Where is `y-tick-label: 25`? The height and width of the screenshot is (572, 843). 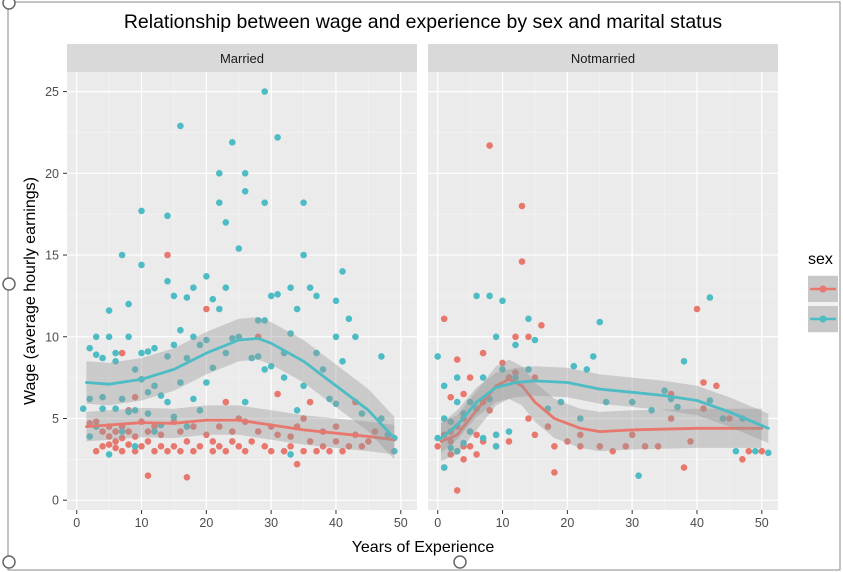 y-tick-label: 25 is located at coordinates (52, 92).